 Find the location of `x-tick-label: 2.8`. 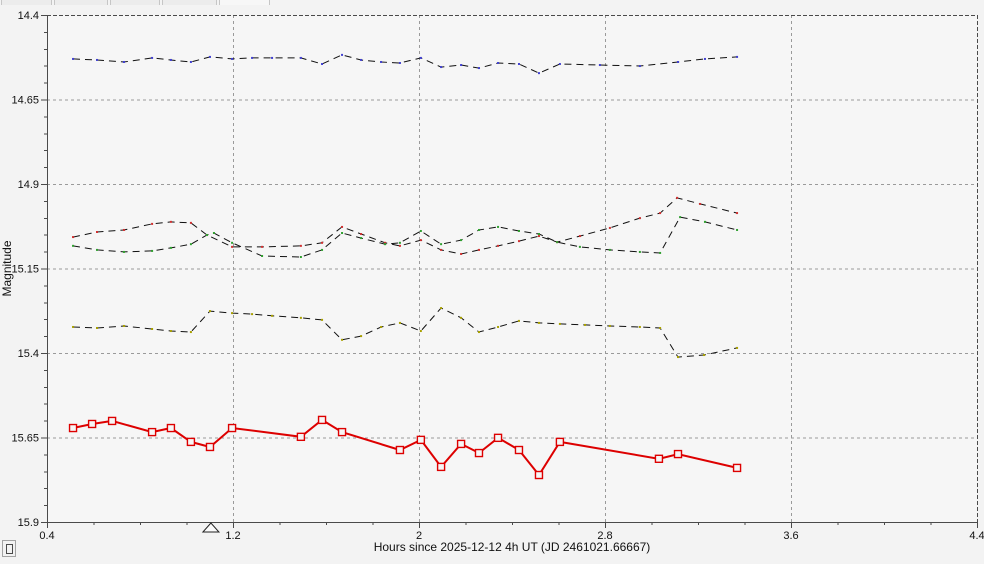

x-tick-label: 2.8 is located at coordinates (604, 536).